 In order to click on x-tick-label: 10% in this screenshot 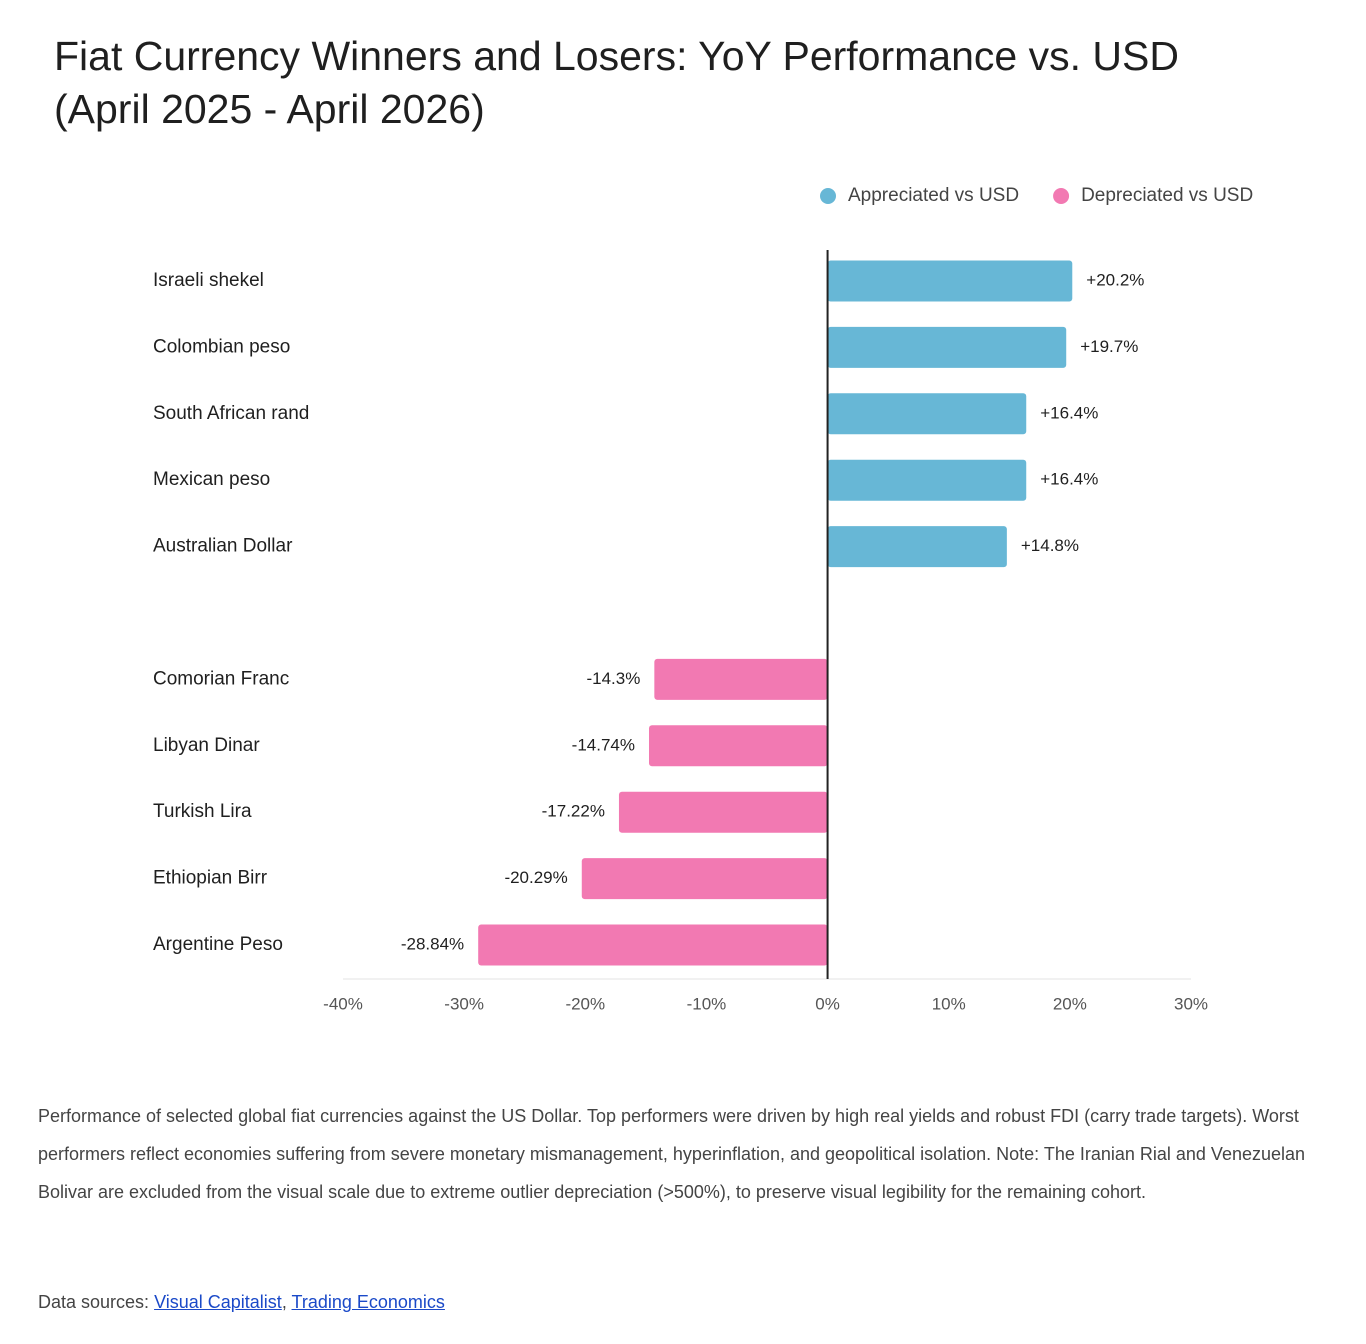, I will do `click(949, 1003)`.